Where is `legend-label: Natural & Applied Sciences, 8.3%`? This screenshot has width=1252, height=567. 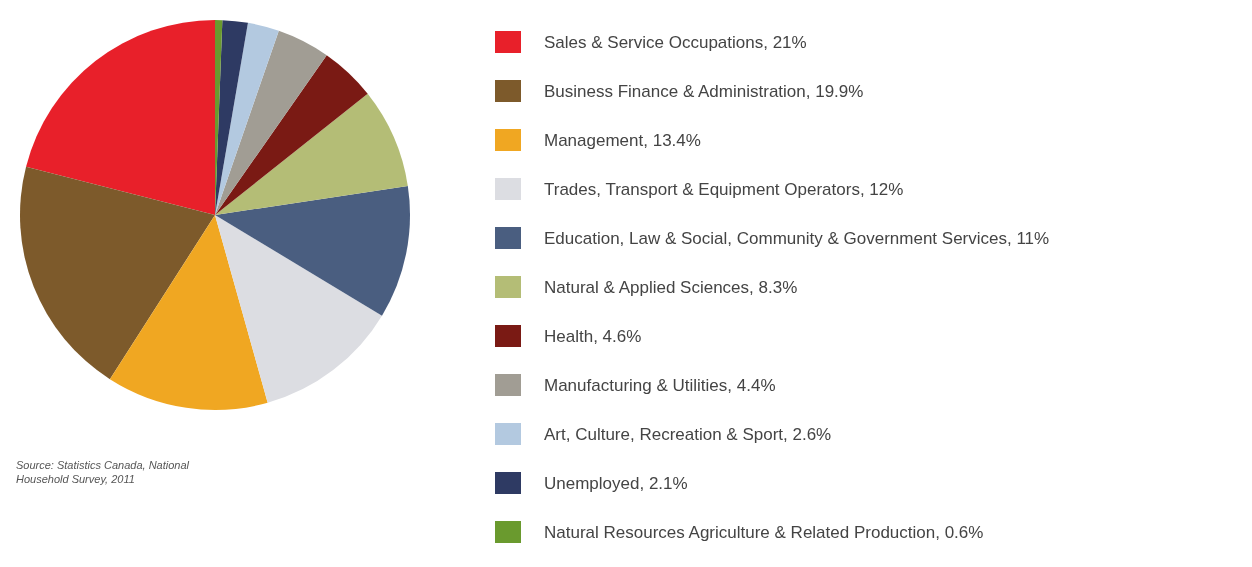 legend-label: Natural & Applied Sciences, 8.3% is located at coordinates (671, 287).